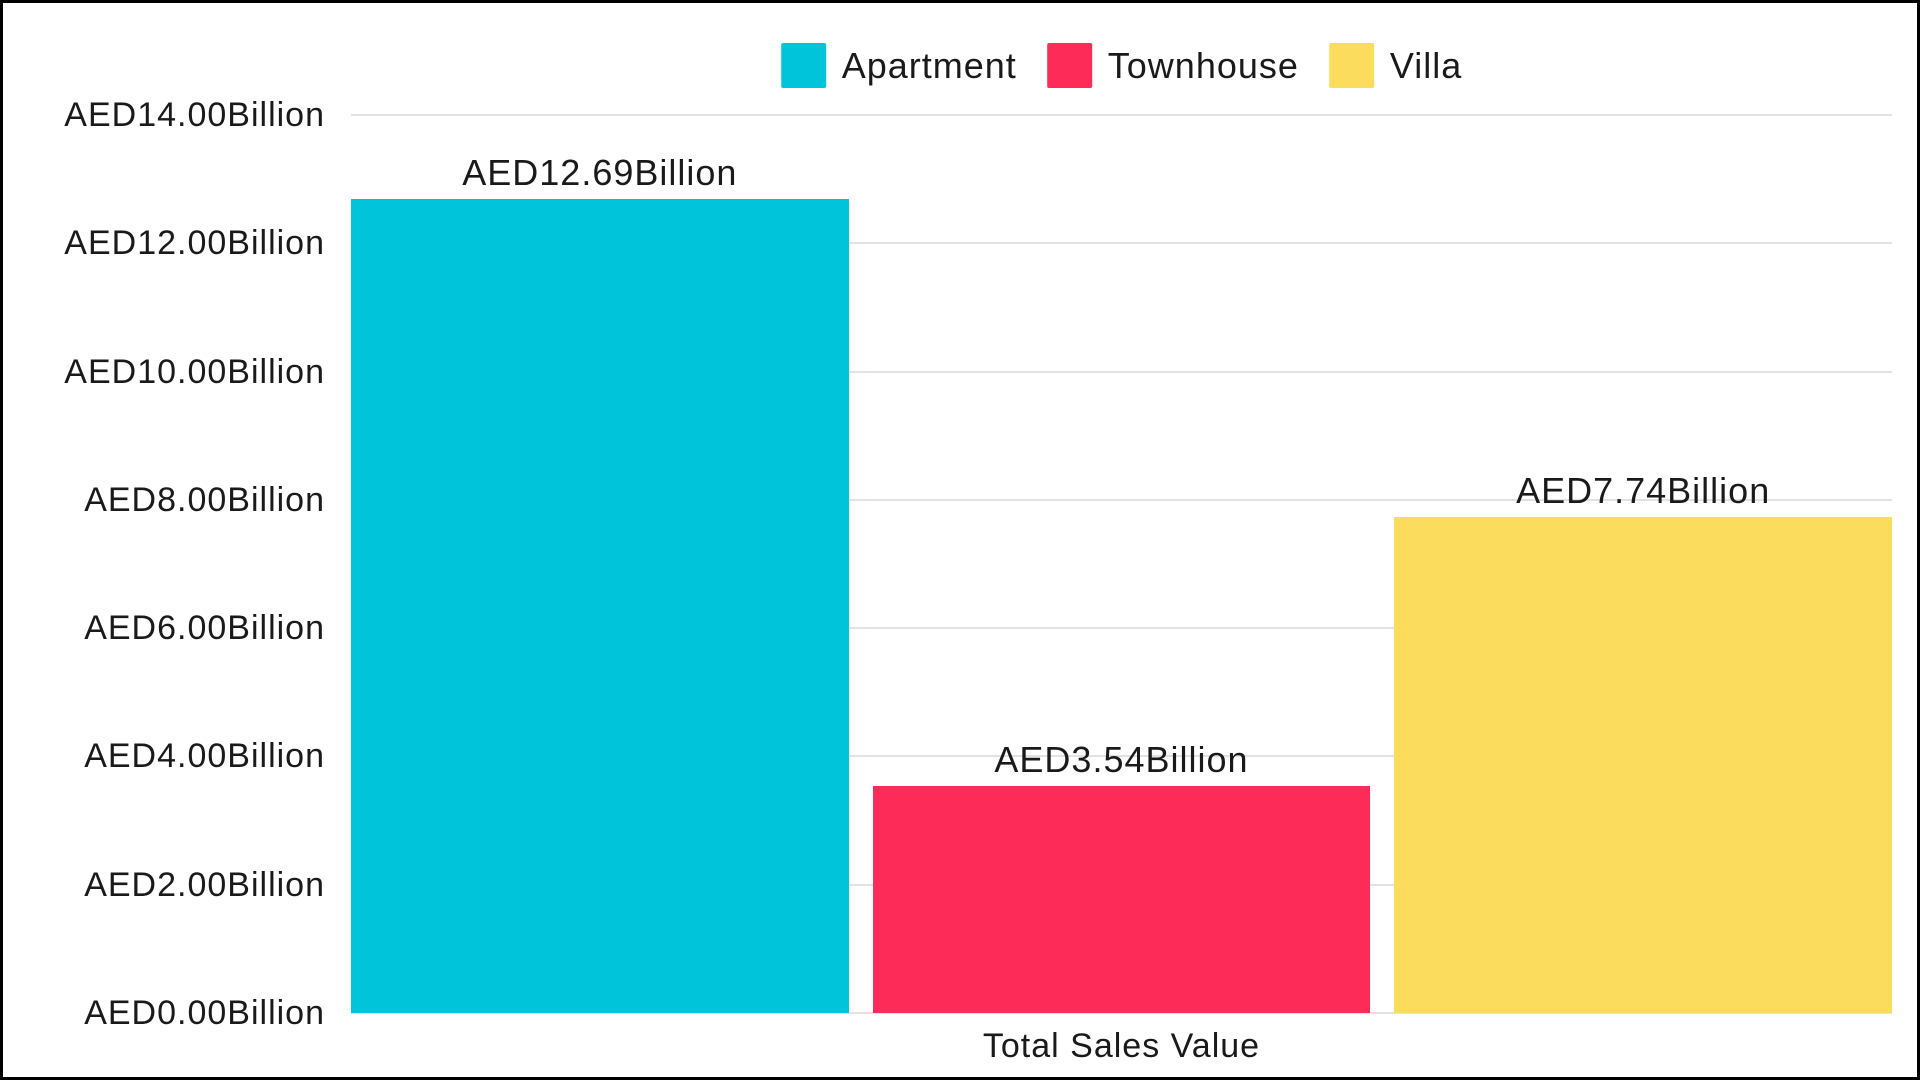 Image resolution: width=1920 pixels, height=1080 pixels. What do you see at coordinates (1426, 65) in the screenshot?
I see `legend-label: Villa` at bounding box center [1426, 65].